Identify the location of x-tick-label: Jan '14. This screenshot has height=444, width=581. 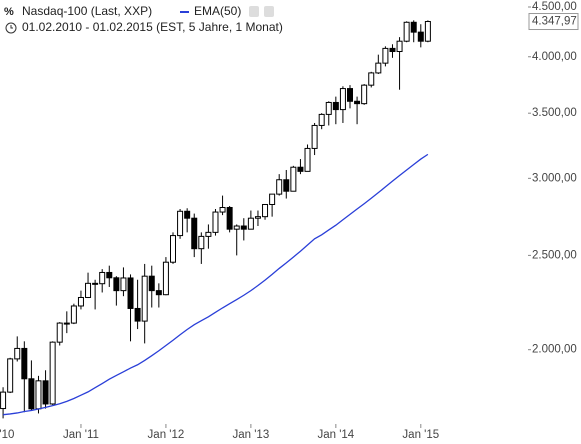
(335, 435).